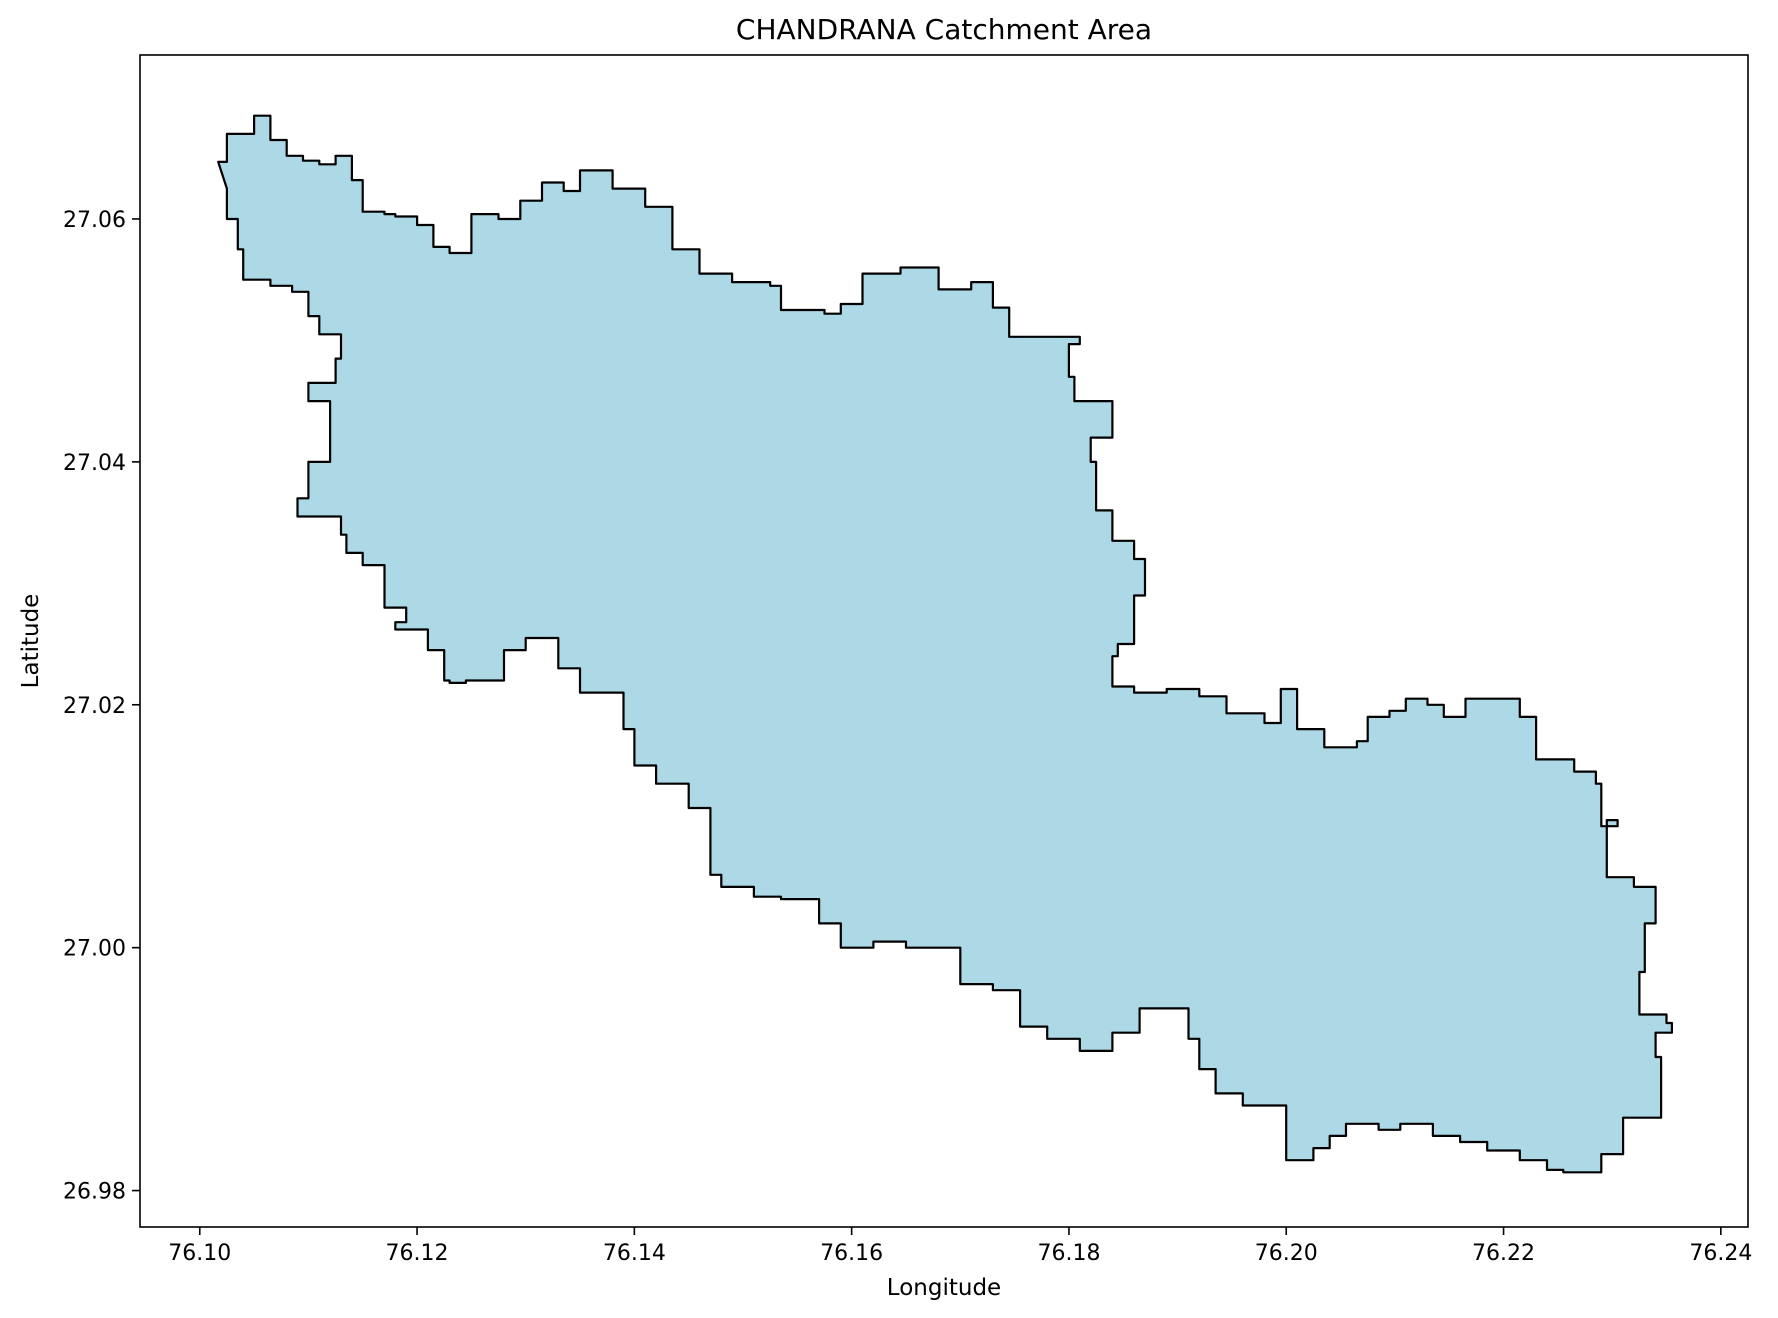 Image resolution: width=1778 pixels, height=1318 pixels. Describe the element at coordinates (94, 463) in the screenshot. I see `y-tick-label: 27.04` at that location.